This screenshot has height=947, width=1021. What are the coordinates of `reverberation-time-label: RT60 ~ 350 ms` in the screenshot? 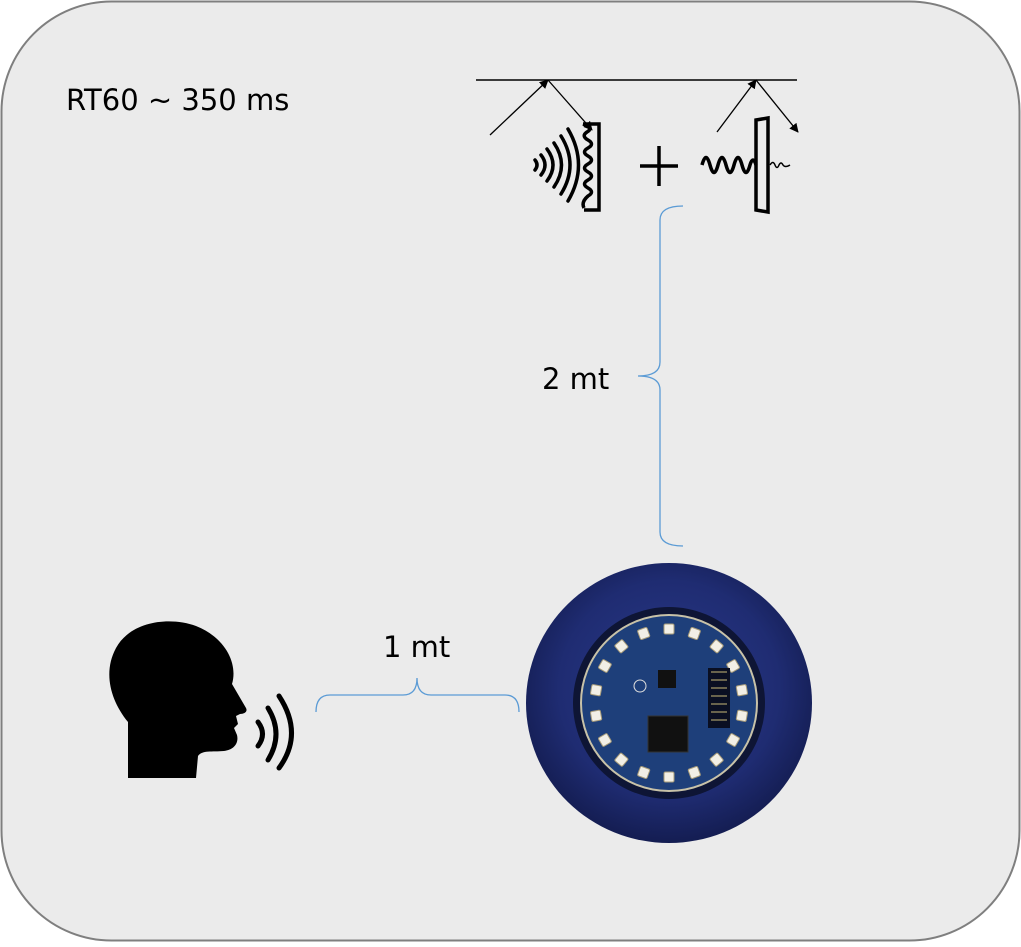 It's located at (178, 100).